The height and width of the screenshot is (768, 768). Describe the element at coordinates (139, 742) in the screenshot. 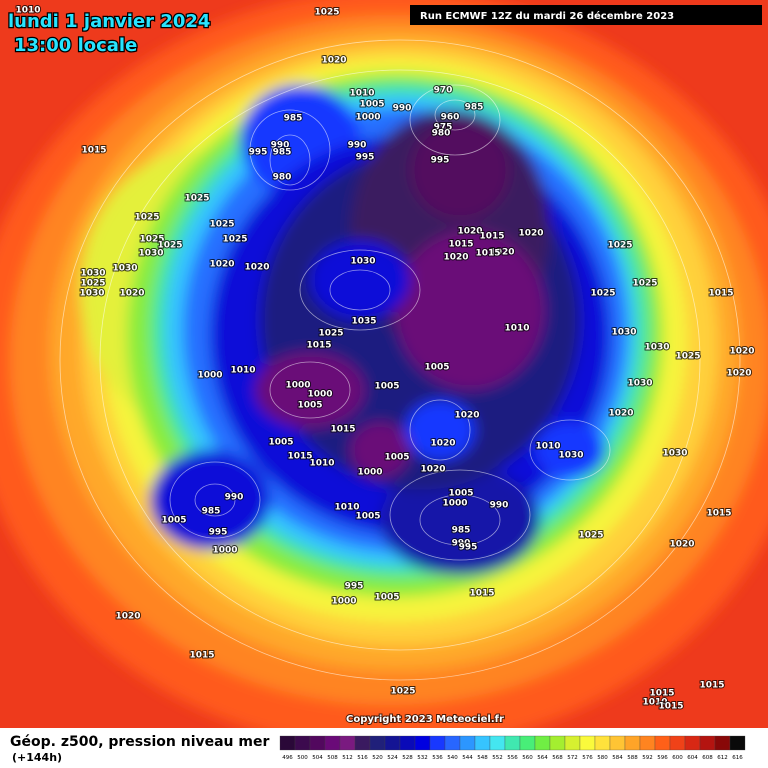

I see `legend-title: Géop. z500, pression niveau mer` at that location.